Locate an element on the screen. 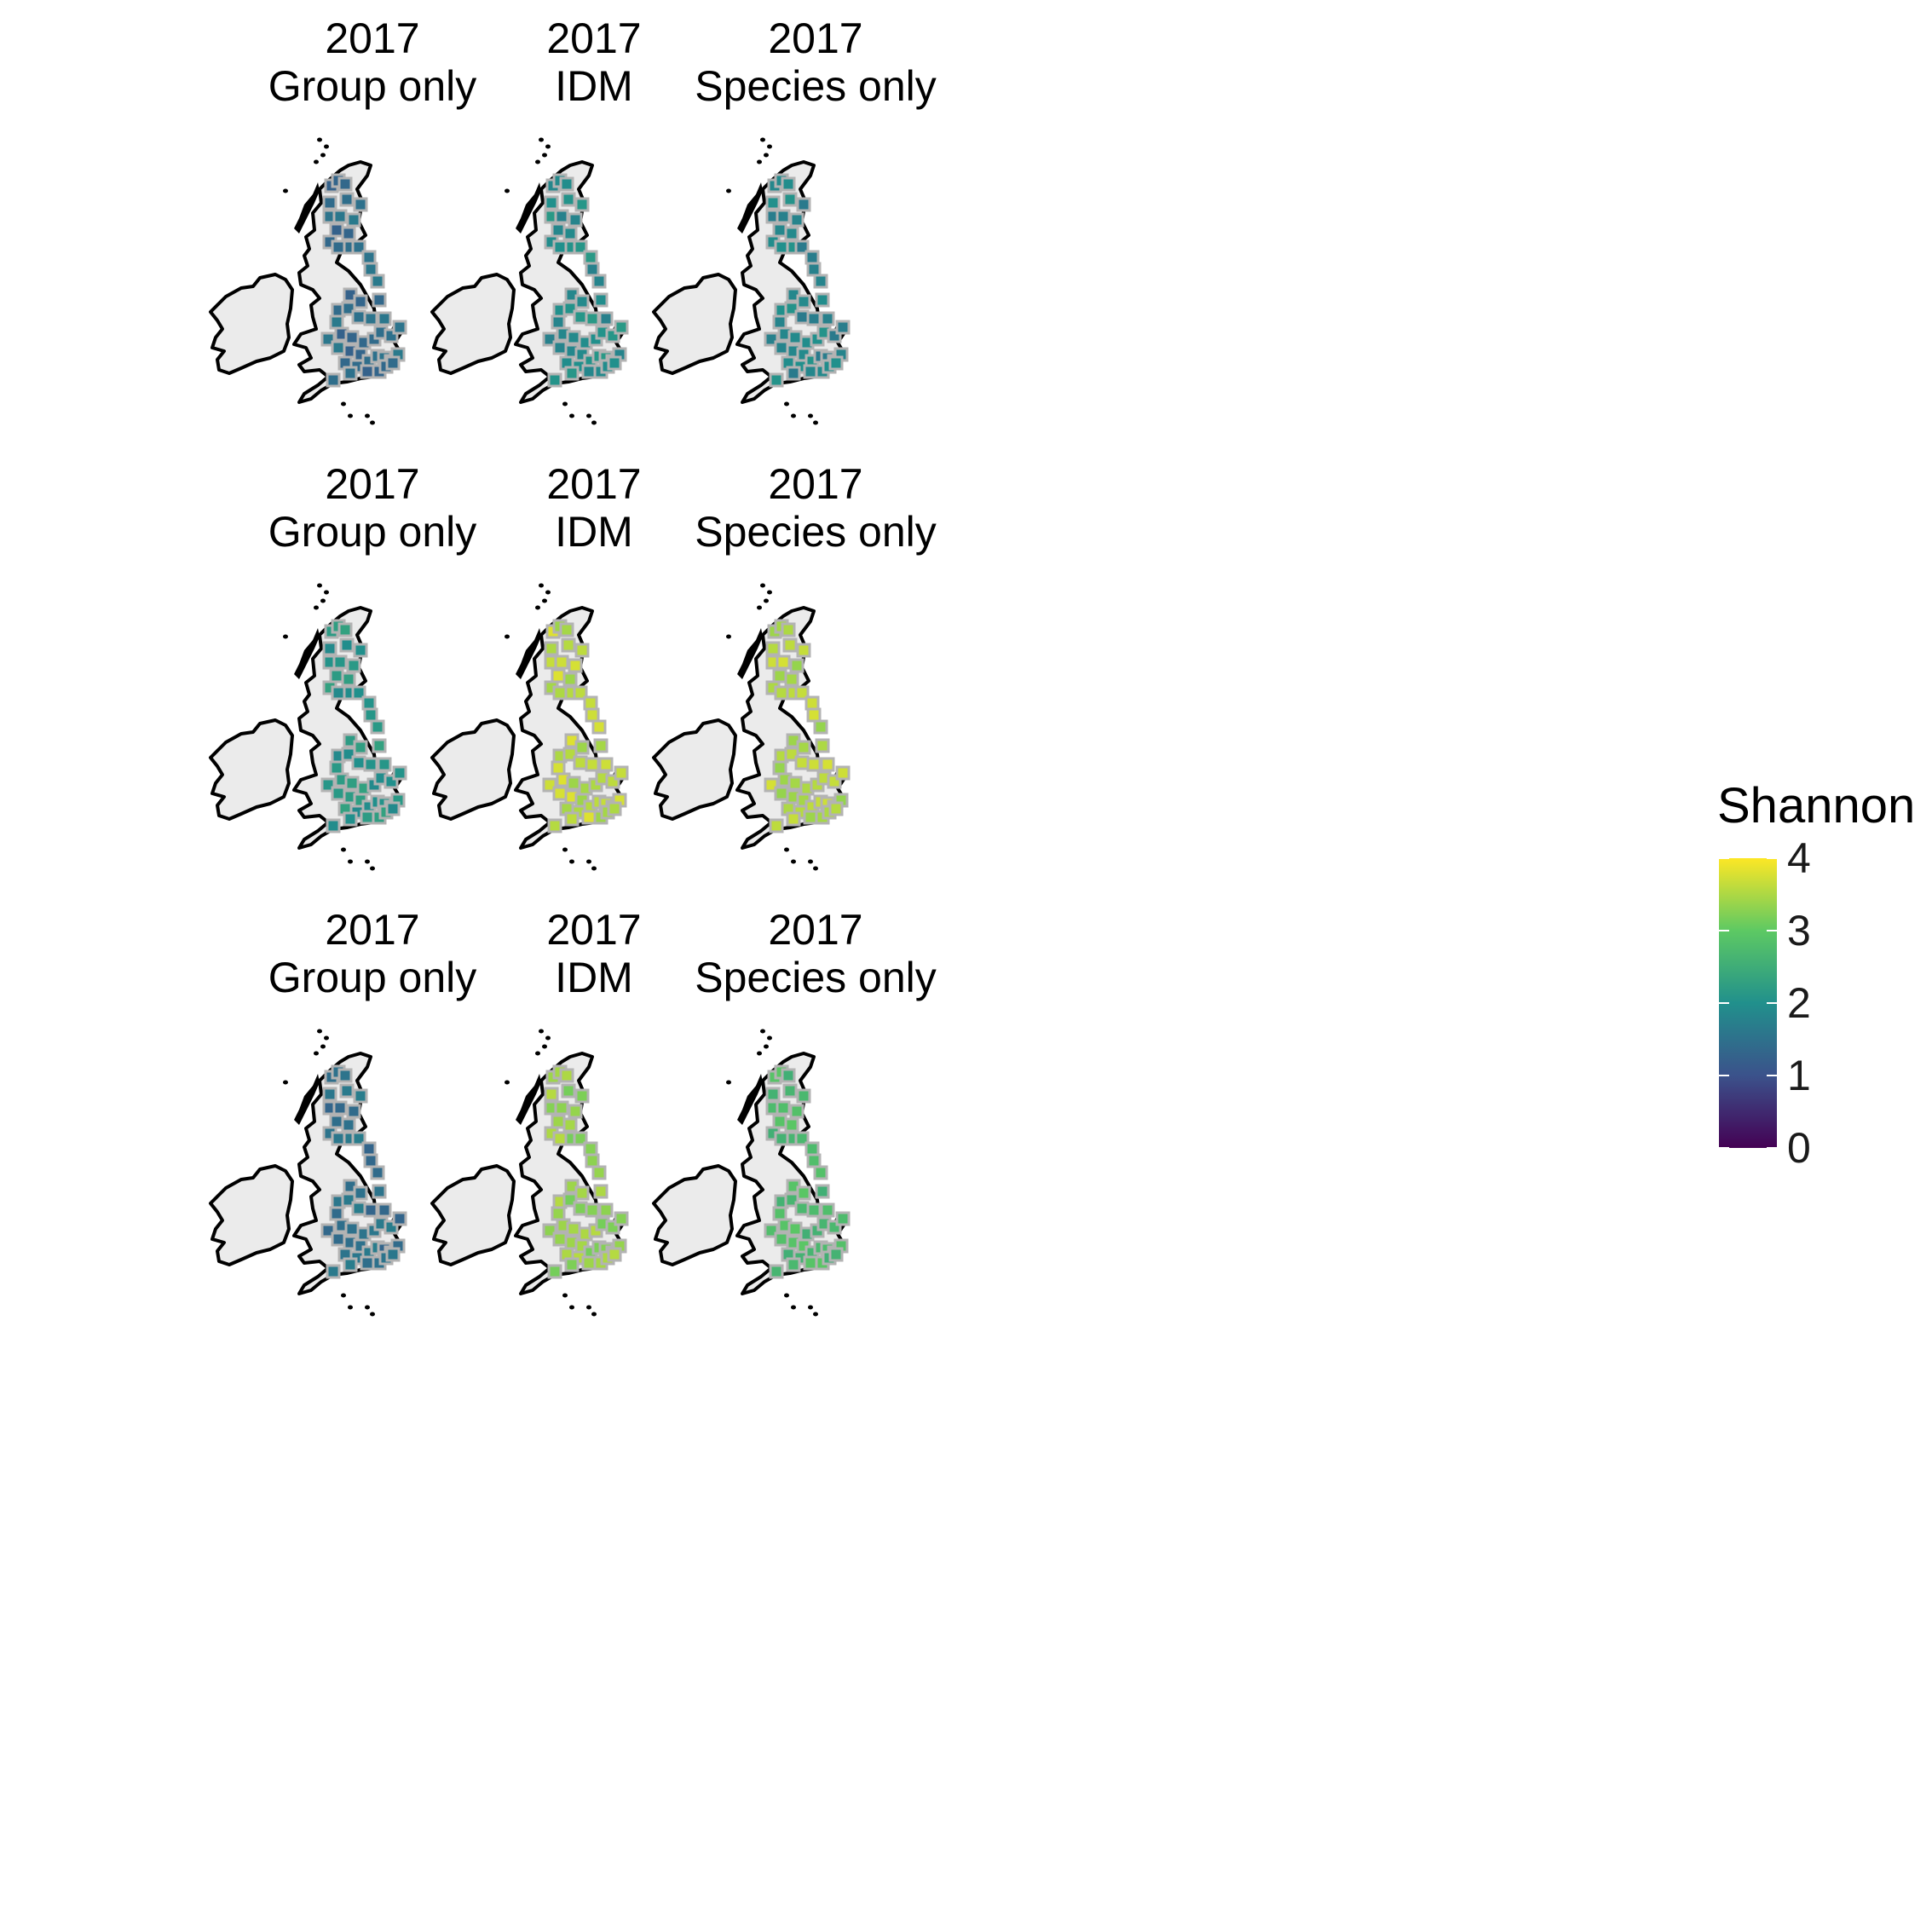 The height and width of the screenshot is (1932, 1932). panel-model-label: Species only is located at coordinates (816, 86).